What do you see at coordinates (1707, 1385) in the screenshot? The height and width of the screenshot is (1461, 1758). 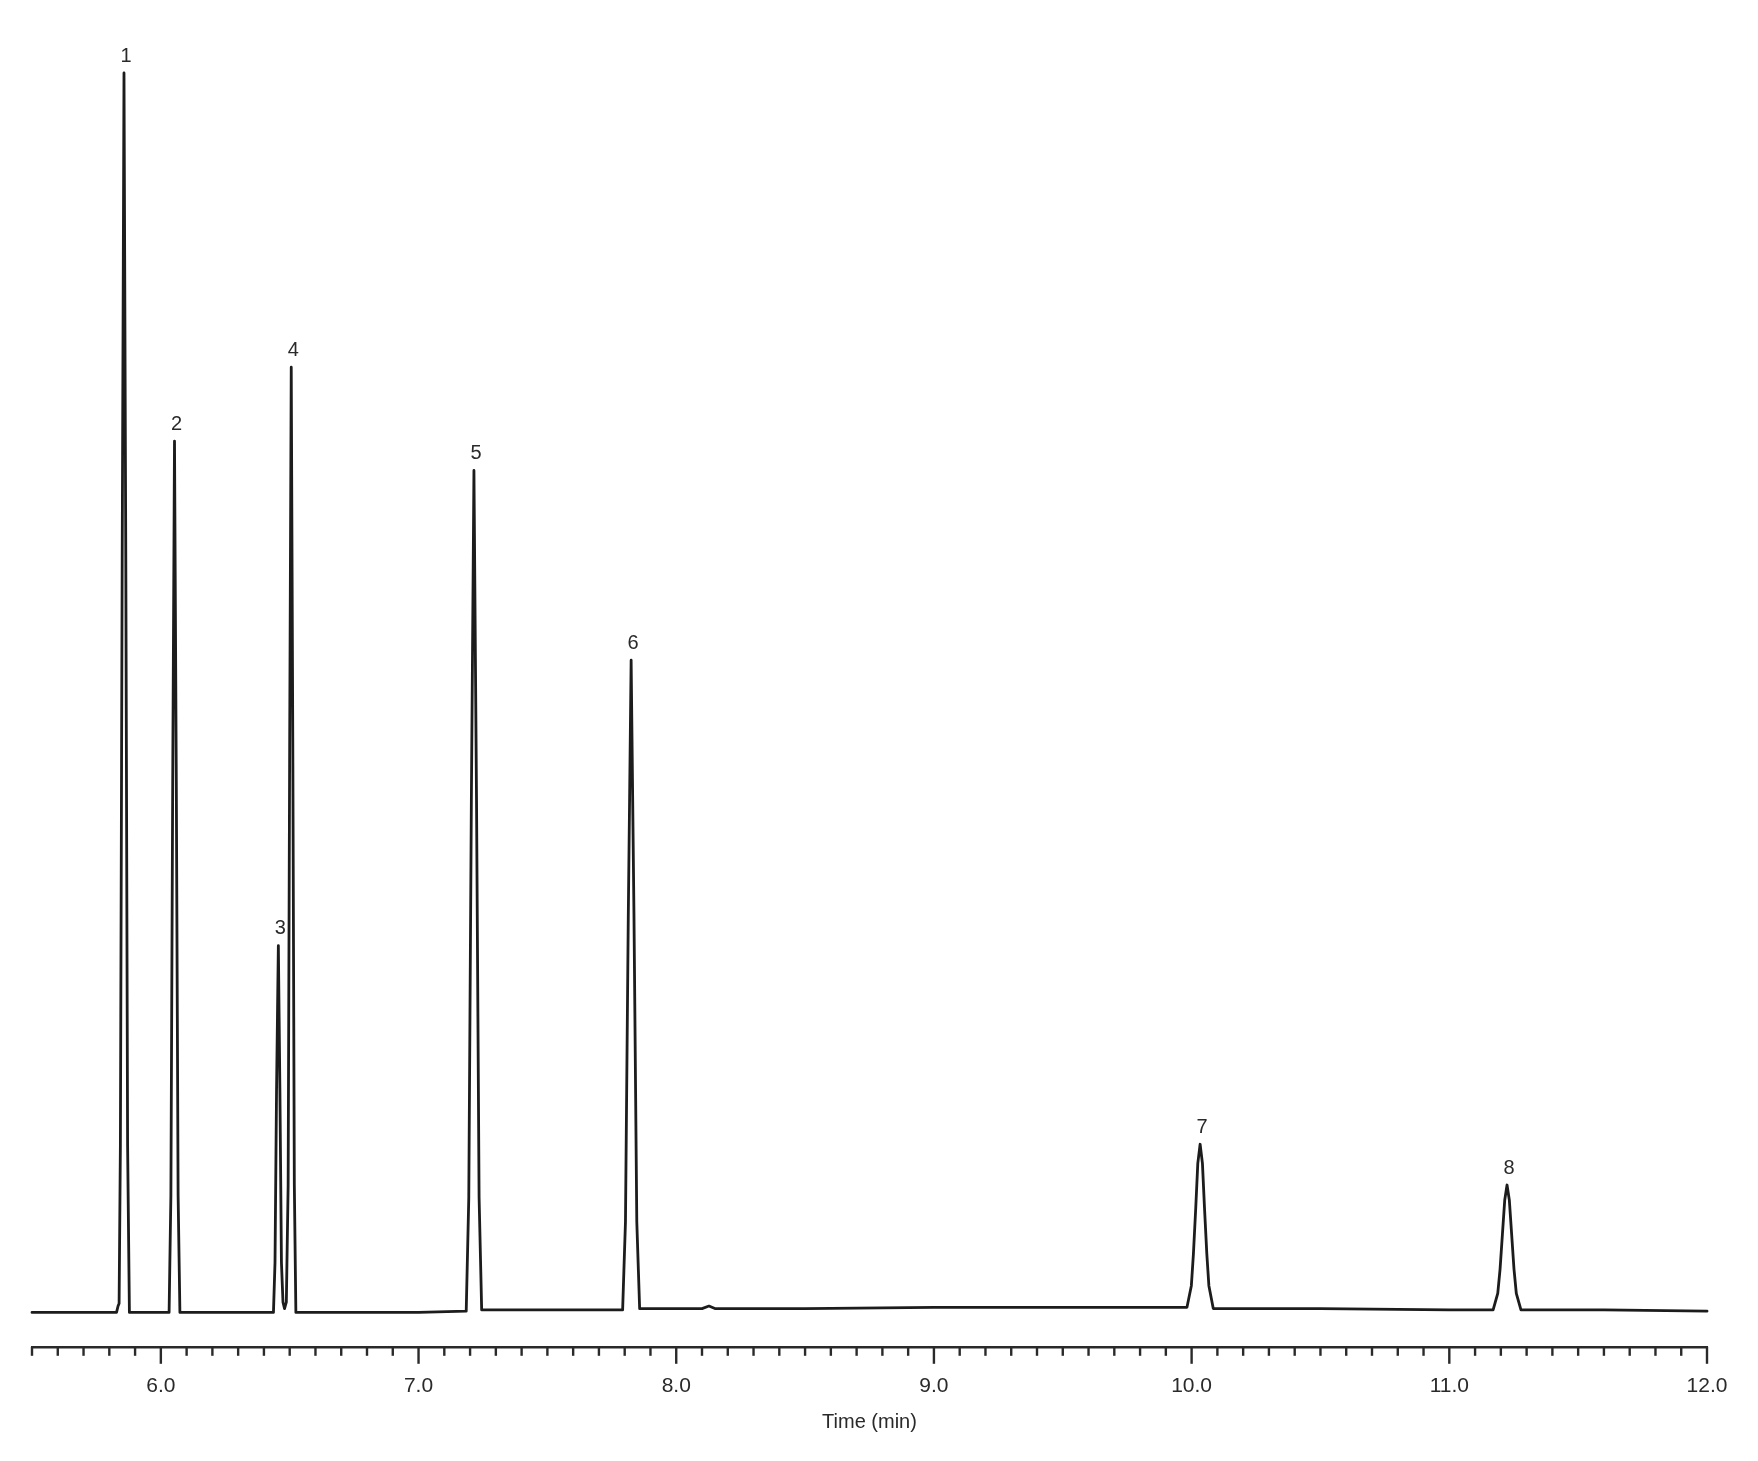 I see `x-tick-label: 12.0` at bounding box center [1707, 1385].